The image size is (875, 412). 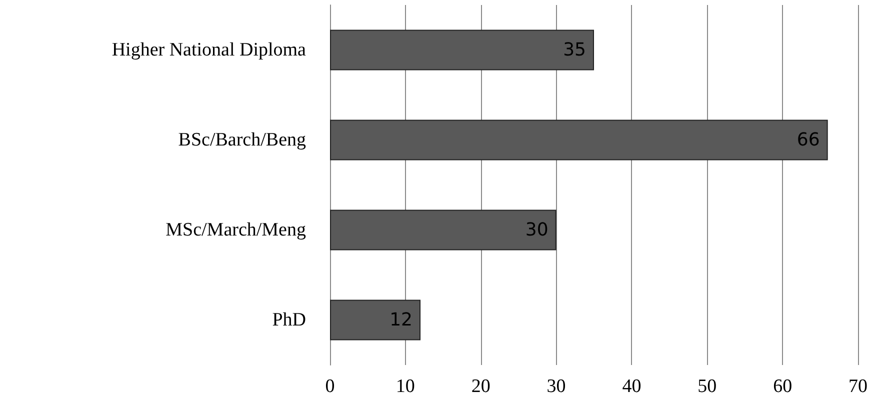 I want to click on data-label: 30, so click(x=536, y=230).